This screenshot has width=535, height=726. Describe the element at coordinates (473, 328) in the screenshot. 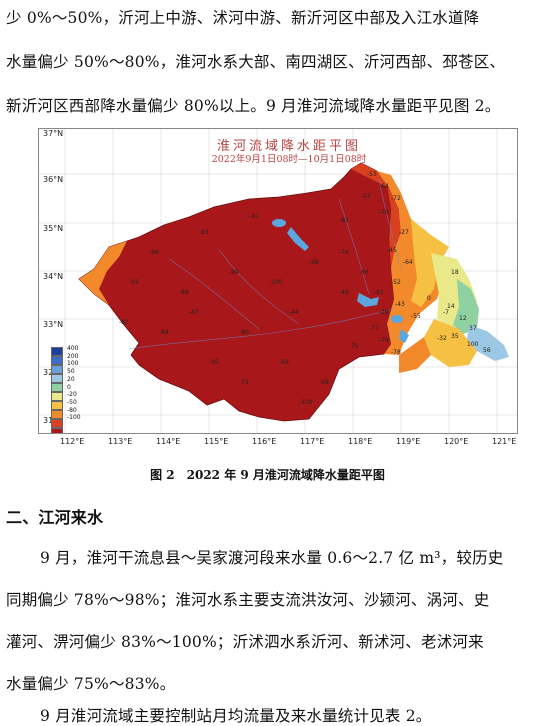

I see `station-value: 37` at that location.